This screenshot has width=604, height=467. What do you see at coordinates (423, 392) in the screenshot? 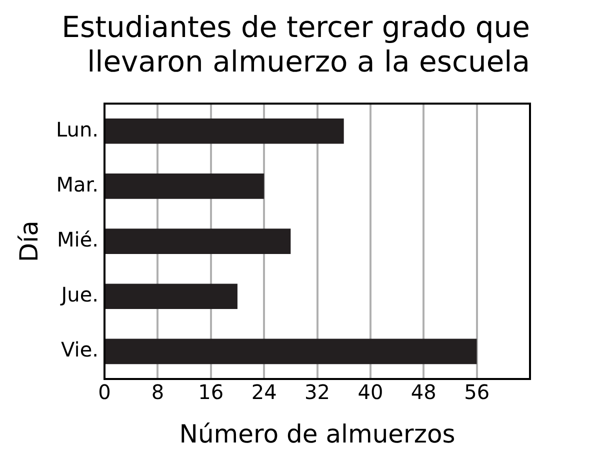
I see `x-tick-label: 48` at bounding box center [423, 392].